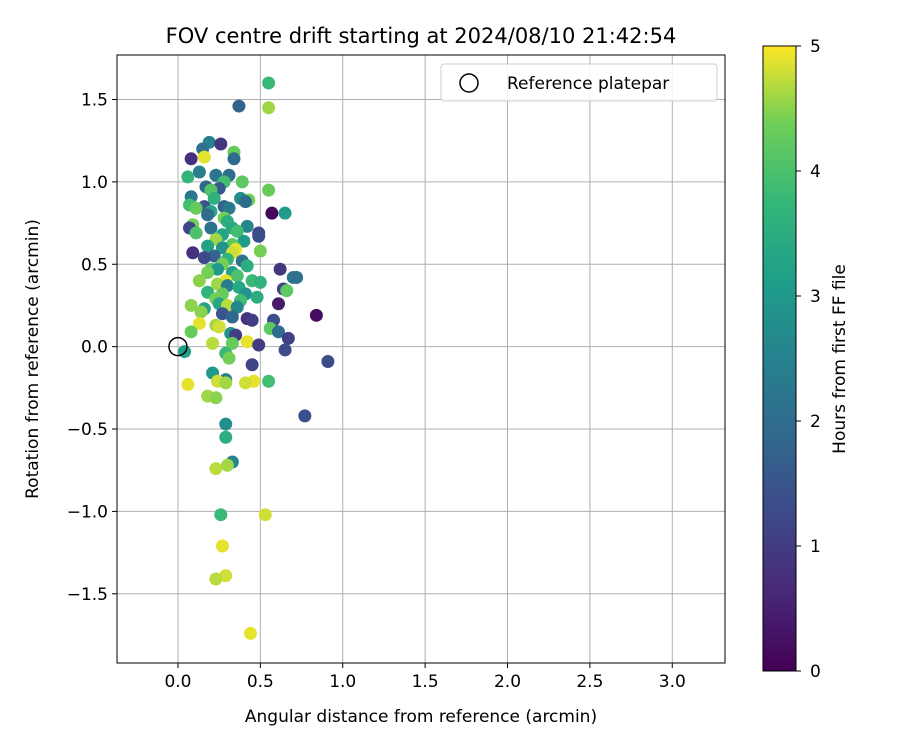 This screenshot has height=750, width=900. I want to click on colorbar-ticks: 0 1 2 3 4 5, so click(808, 359).